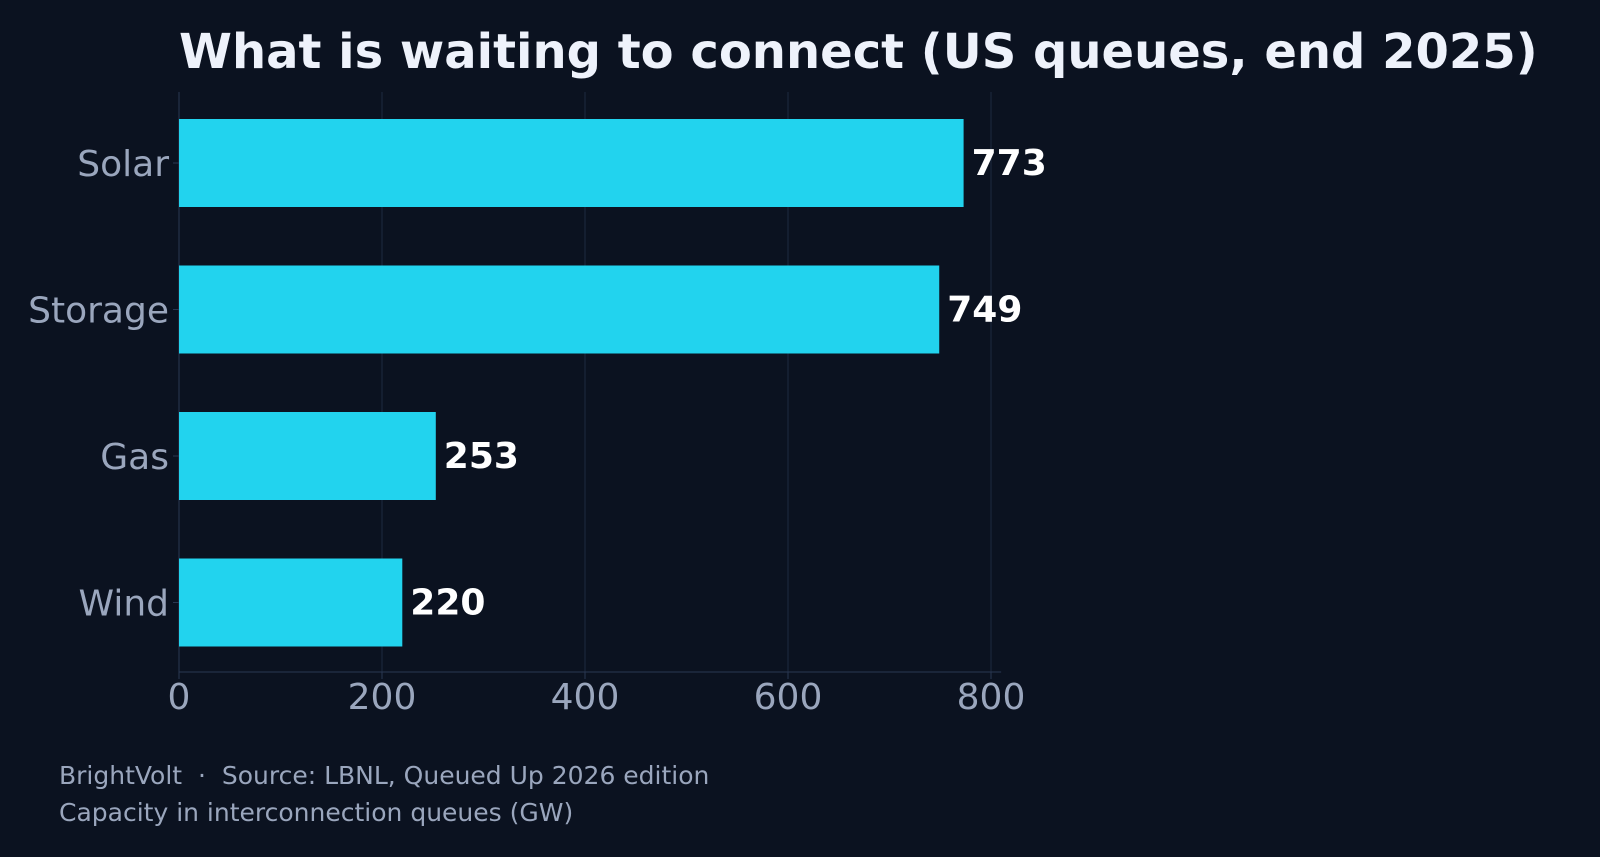  What do you see at coordinates (134, 457) in the screenshot?
I see `category-label-gas: Gas` at bounding box center [134, 457].